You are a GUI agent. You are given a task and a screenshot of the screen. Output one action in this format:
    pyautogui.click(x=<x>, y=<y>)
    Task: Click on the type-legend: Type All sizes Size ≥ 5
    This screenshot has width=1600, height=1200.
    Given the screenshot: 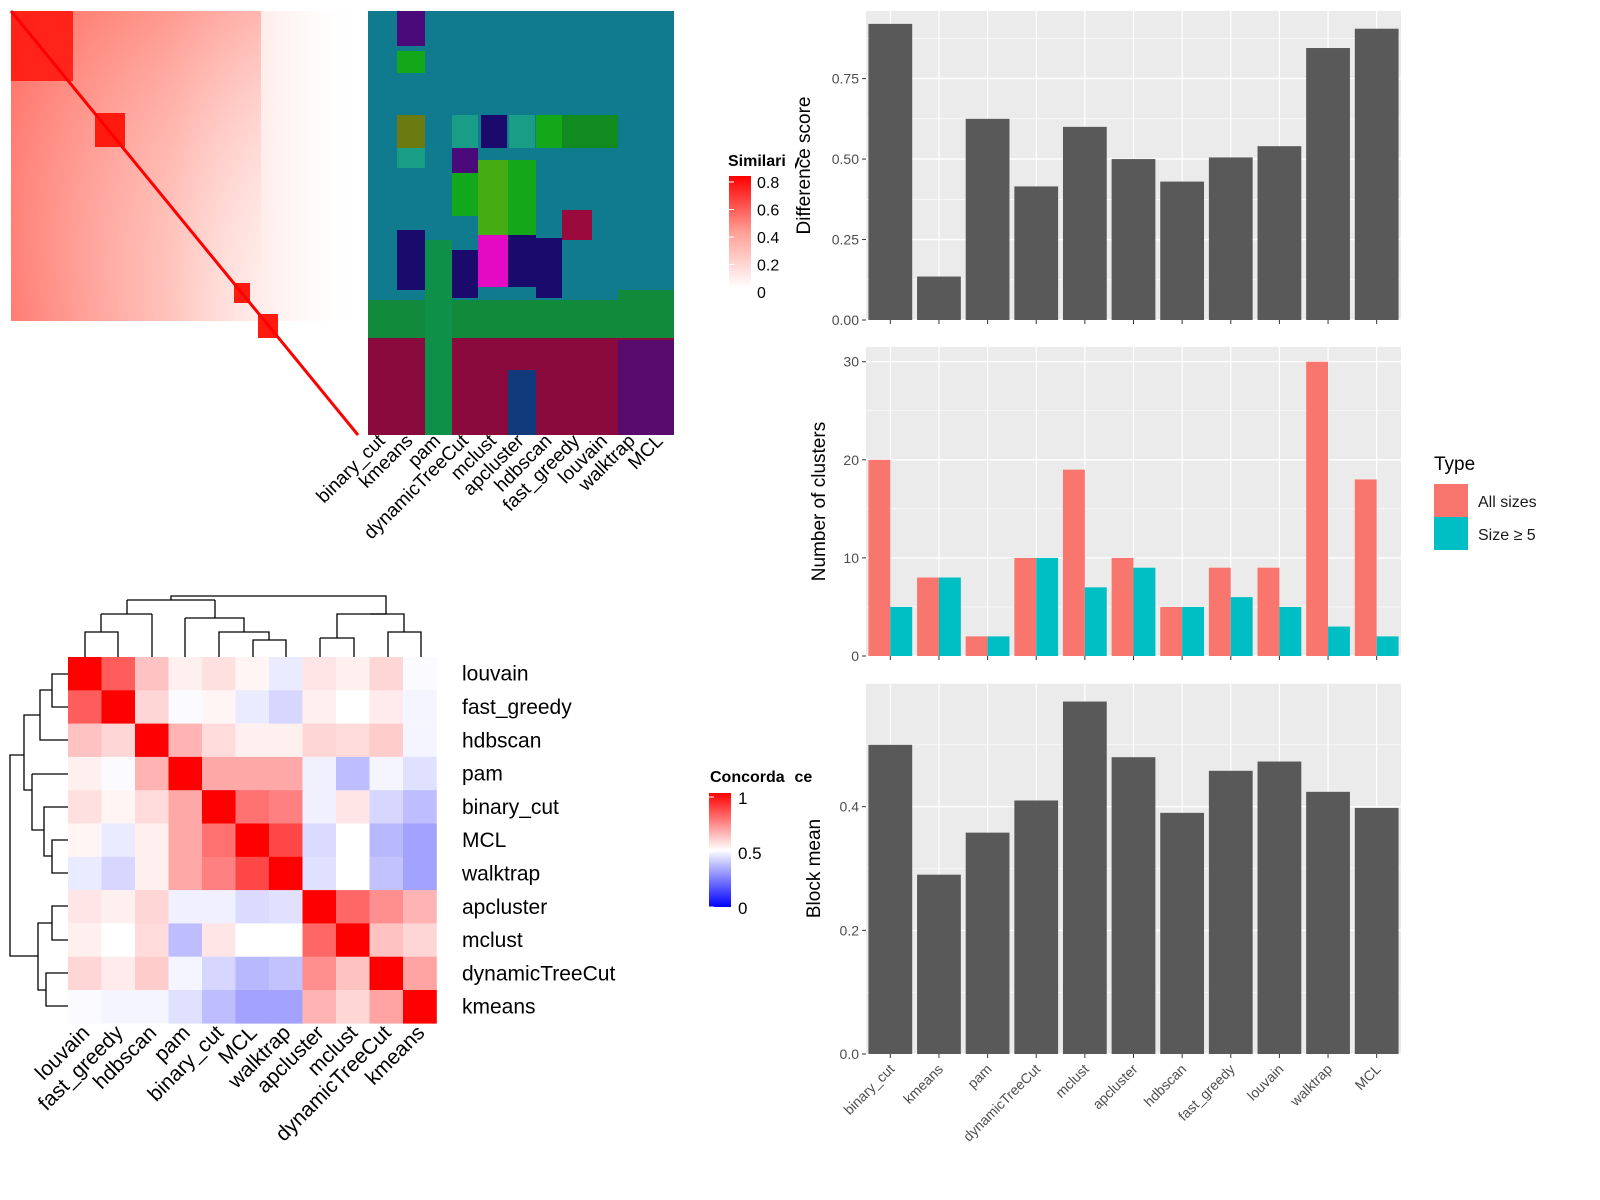 What is the action you would take?
    pyautogui.click(x=1485, y=502)
    